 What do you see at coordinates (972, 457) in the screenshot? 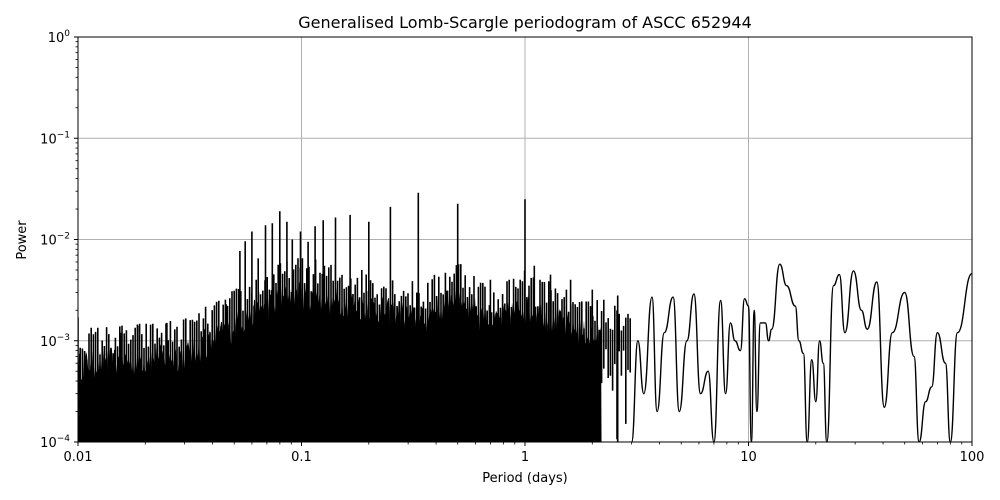
I see `x-tick-label: 100` at bounding box center [972, 457].